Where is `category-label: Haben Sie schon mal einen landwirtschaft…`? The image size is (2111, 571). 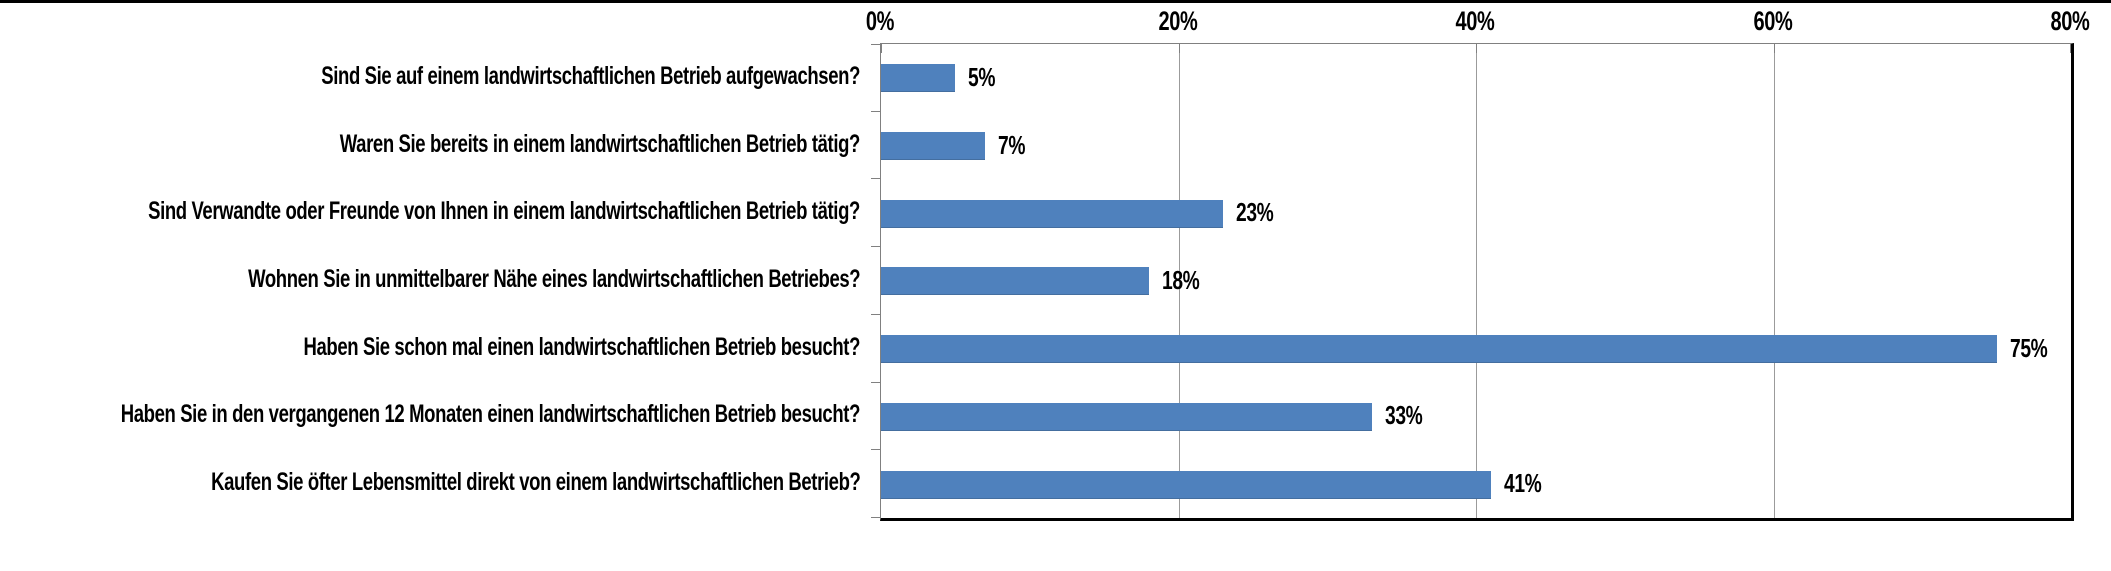
category-label: Haben Sie schon mal einen landwirtschaft… is located at coordinates (582, 346).